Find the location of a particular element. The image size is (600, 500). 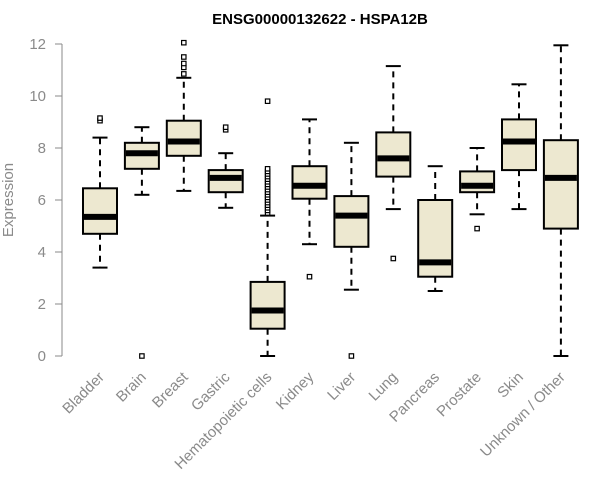

x-tick-label: Liver is located at coordinates (341, 386).